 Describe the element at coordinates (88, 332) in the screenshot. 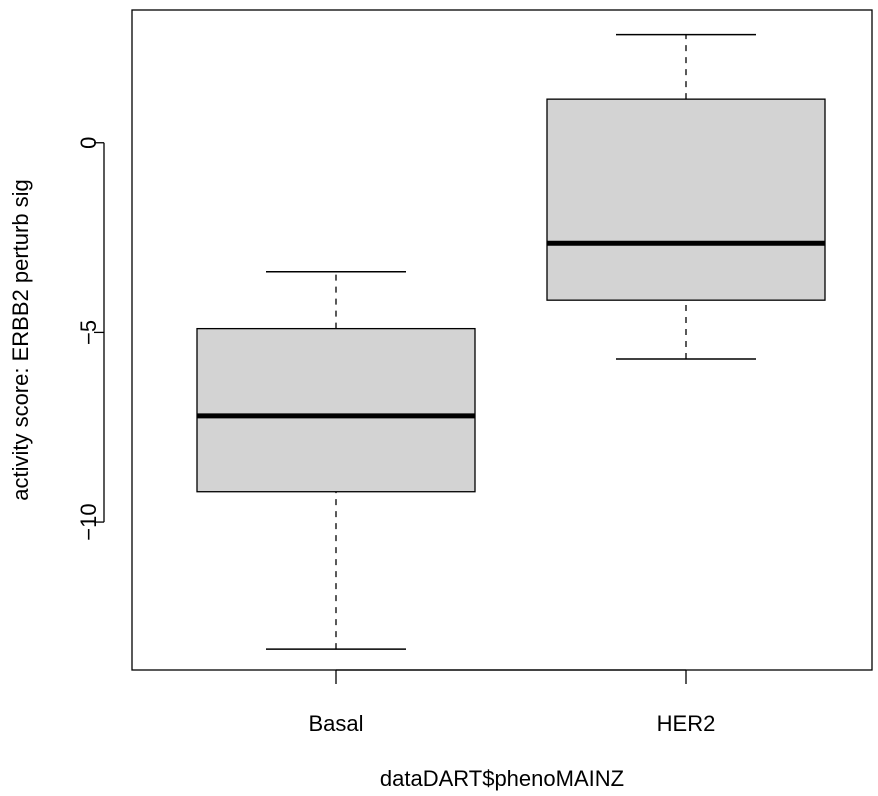

I see `y-tick-label: −5` at that location.